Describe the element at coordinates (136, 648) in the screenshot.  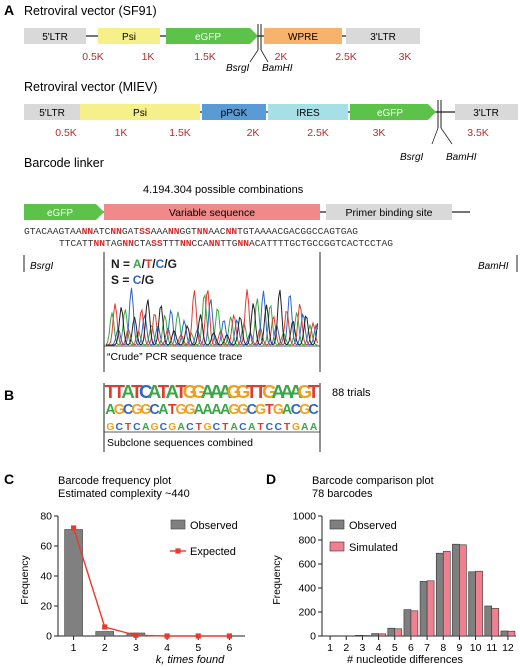
I see `chart-c-x-tick-label: 3` at that location.